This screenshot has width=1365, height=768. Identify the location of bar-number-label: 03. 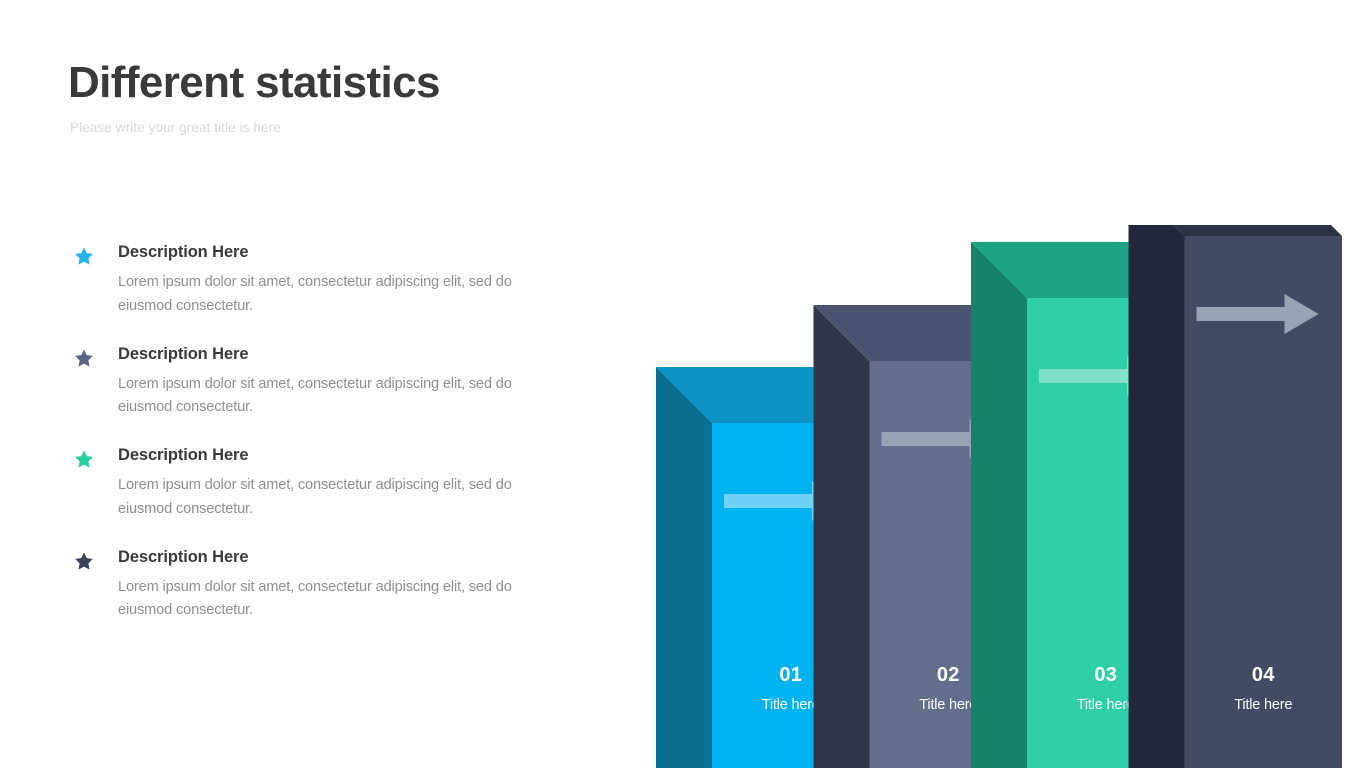
(1105, 675).